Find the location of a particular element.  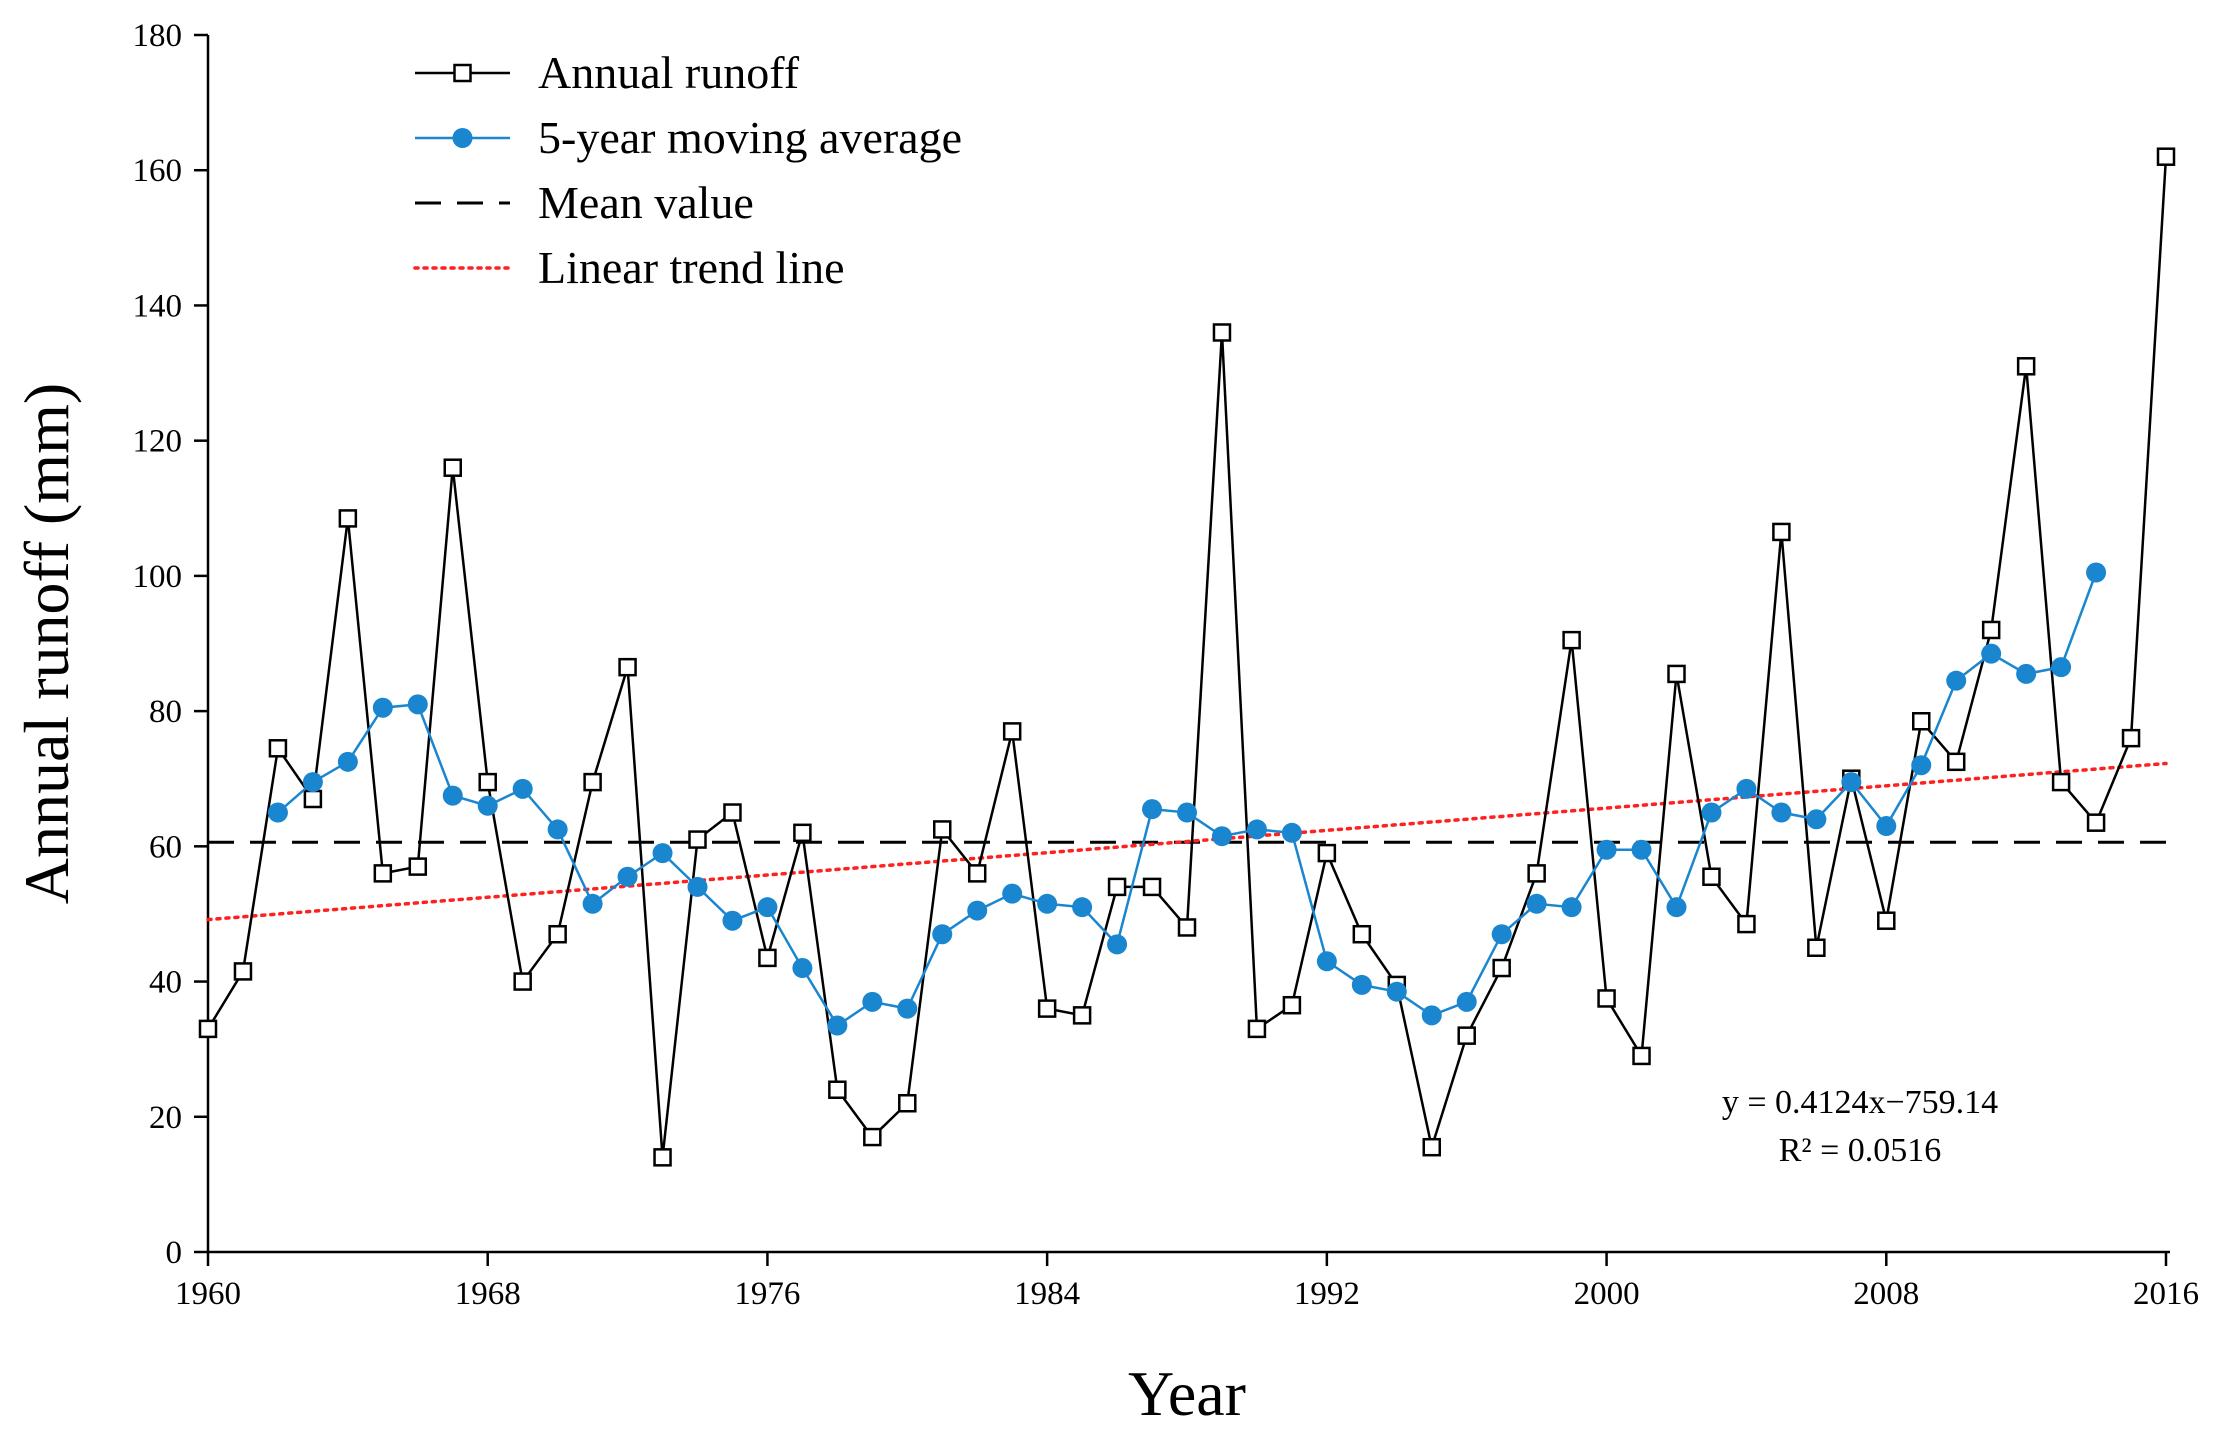

legend-label-annual-runoff: Annual runoff is located at coordinates (669, 72).